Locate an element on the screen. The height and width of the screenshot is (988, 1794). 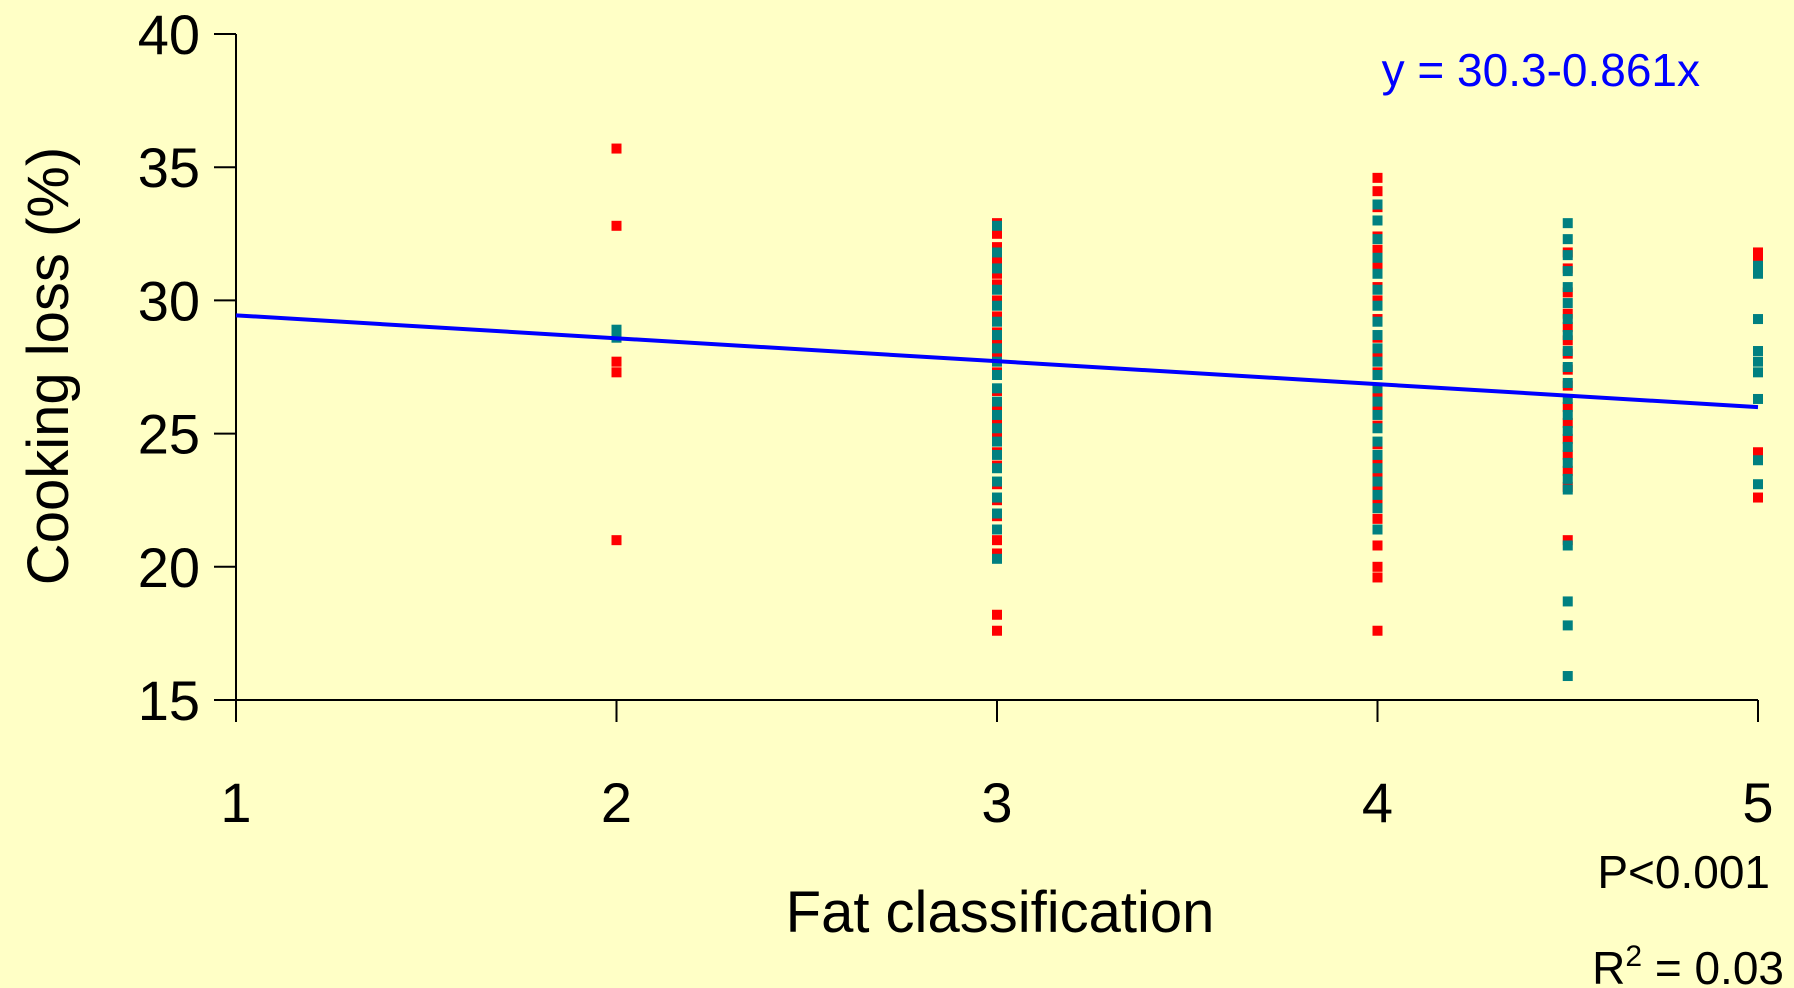
trendline-equation: y = 30.3-0.861x is located at coordinates (1541, 70).